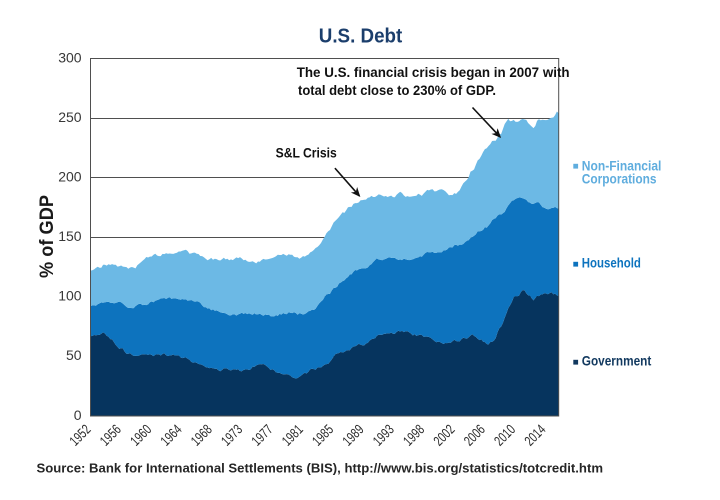 This screenshot has height=500, width=720. What do you see at coordinates (70, 296) in the screenshot?
I see `svg-text: 100` at bounding box center [70, 296].